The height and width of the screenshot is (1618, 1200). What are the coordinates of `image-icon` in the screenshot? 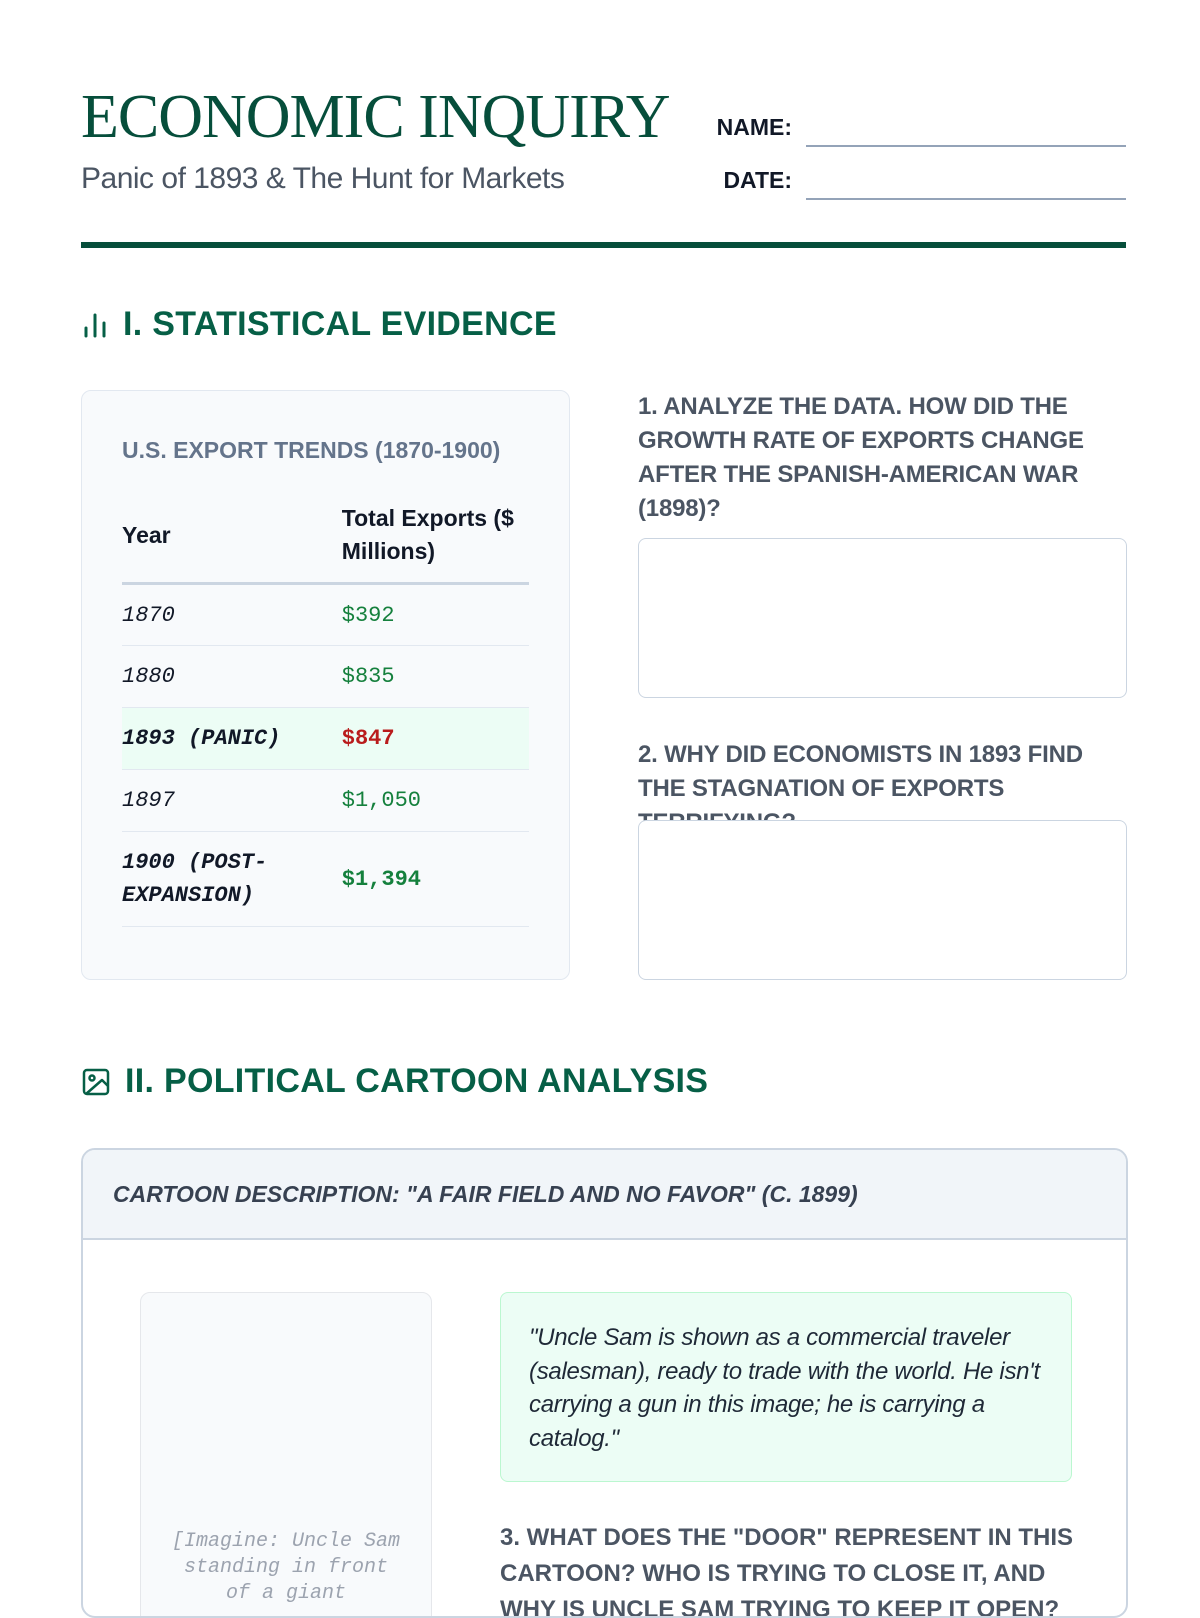 It's located at (96, 1081).